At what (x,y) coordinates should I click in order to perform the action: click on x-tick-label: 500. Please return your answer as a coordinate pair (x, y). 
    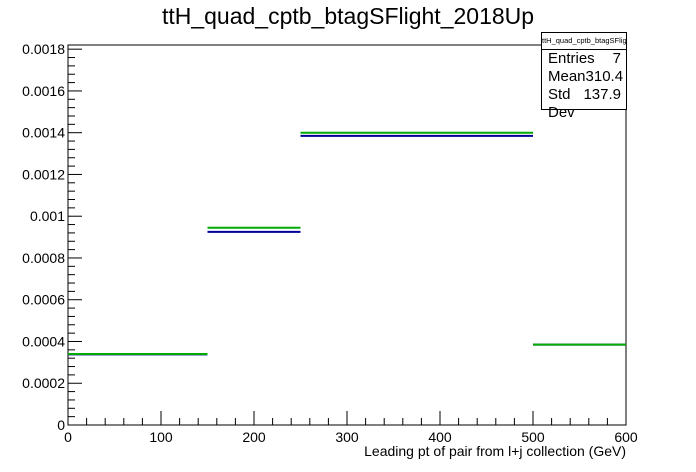
    Looking at the image, I should click on (533, 437).